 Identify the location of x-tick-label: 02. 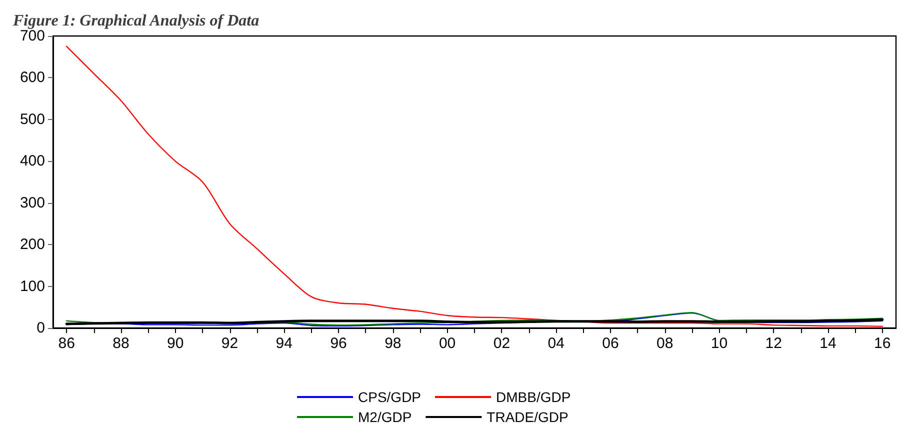
(501, 343).